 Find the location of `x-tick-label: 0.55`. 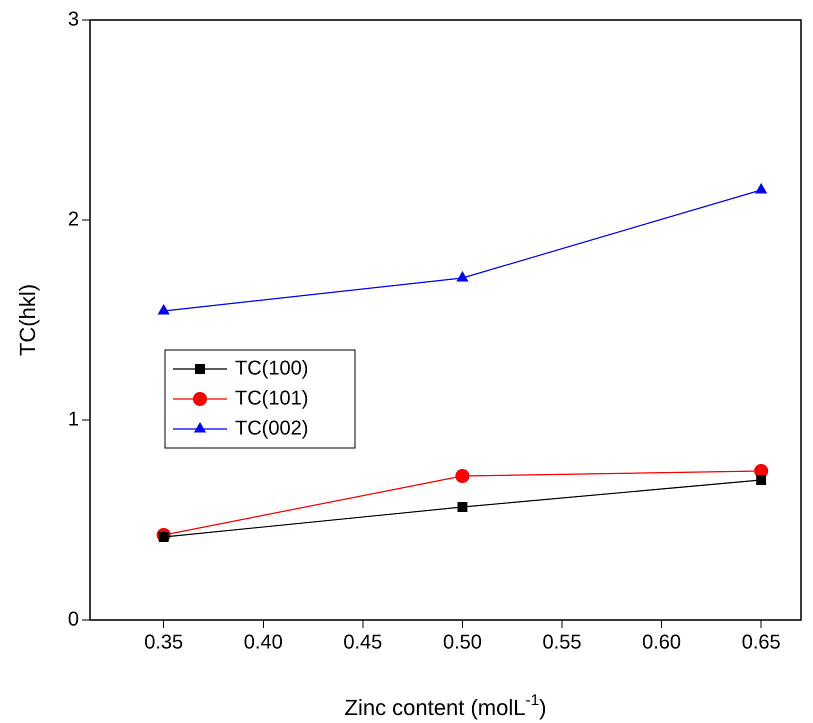

x-tick-label: 0.55 is located at coordinates (562, 643).